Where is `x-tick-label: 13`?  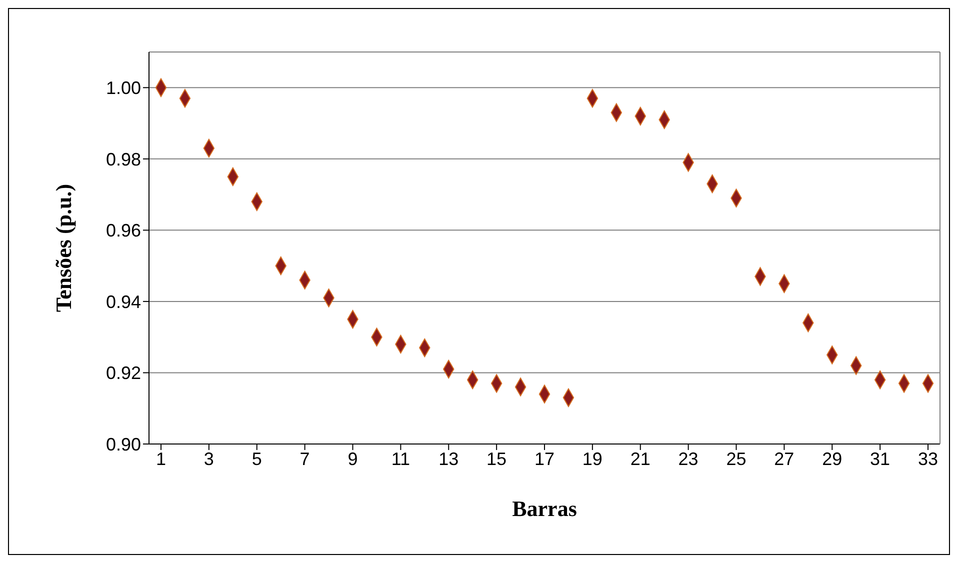
x-tick-label: 13 is located at coordinates (448, 458).